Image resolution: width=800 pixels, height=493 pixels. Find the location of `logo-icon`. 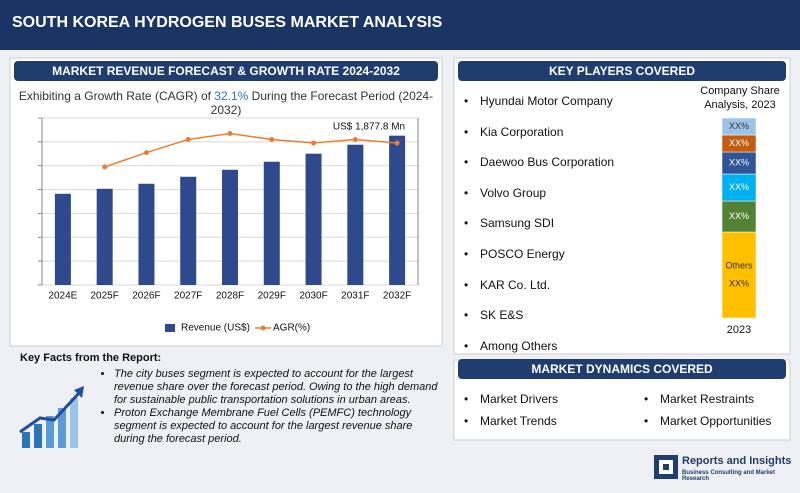

logo-icon is located at coordinates (666, 467).